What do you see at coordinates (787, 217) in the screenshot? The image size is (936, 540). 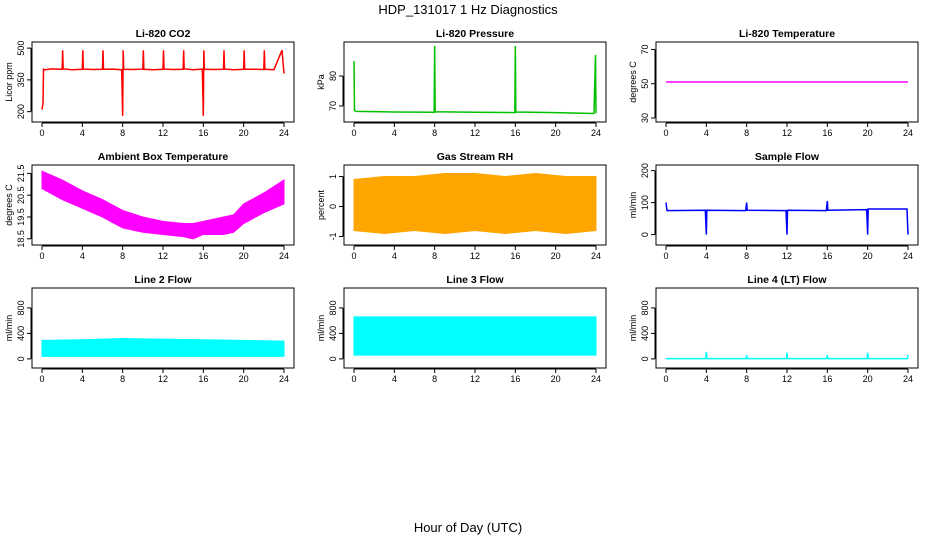 I see `panel-sample-flow-series-0-line` at bounding box center [787, 217].